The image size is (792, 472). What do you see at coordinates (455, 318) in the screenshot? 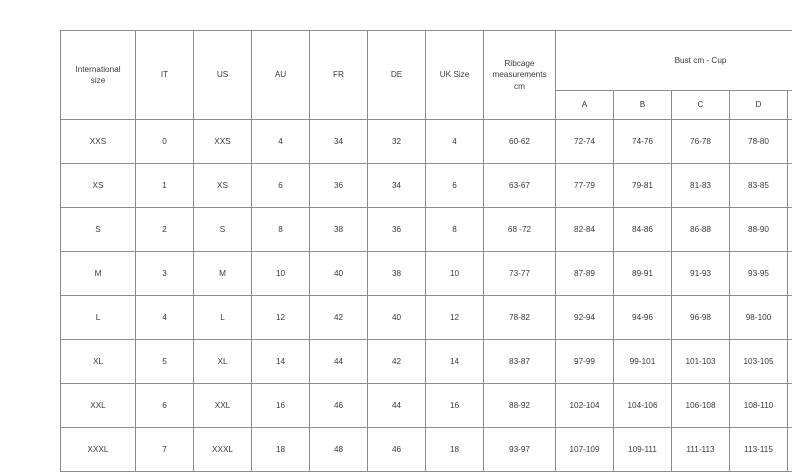
I see `cell-uk-size: 12` at bounding box center [455, 318].